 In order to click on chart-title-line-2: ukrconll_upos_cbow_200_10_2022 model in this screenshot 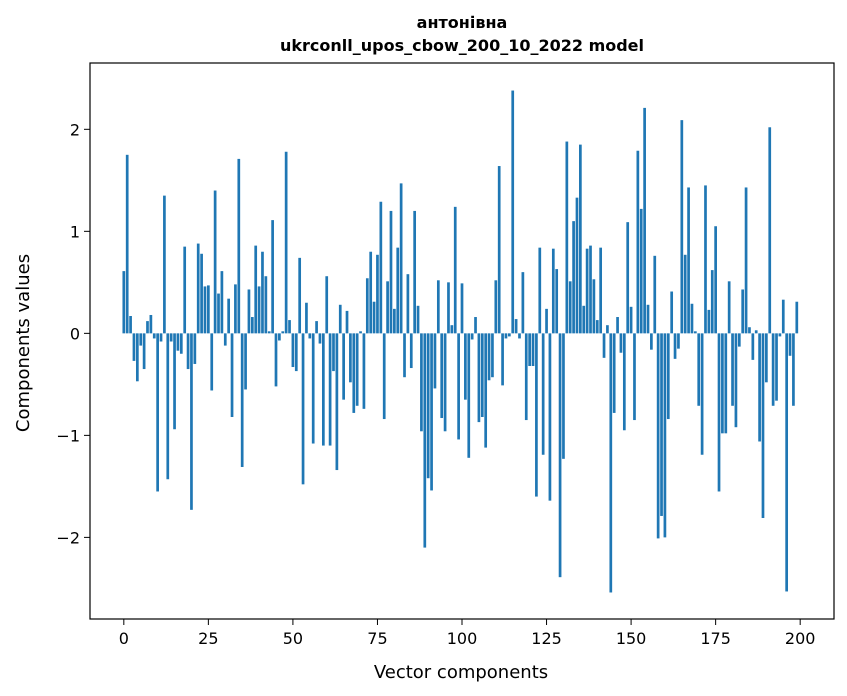, I will do `click(462, 45)`.